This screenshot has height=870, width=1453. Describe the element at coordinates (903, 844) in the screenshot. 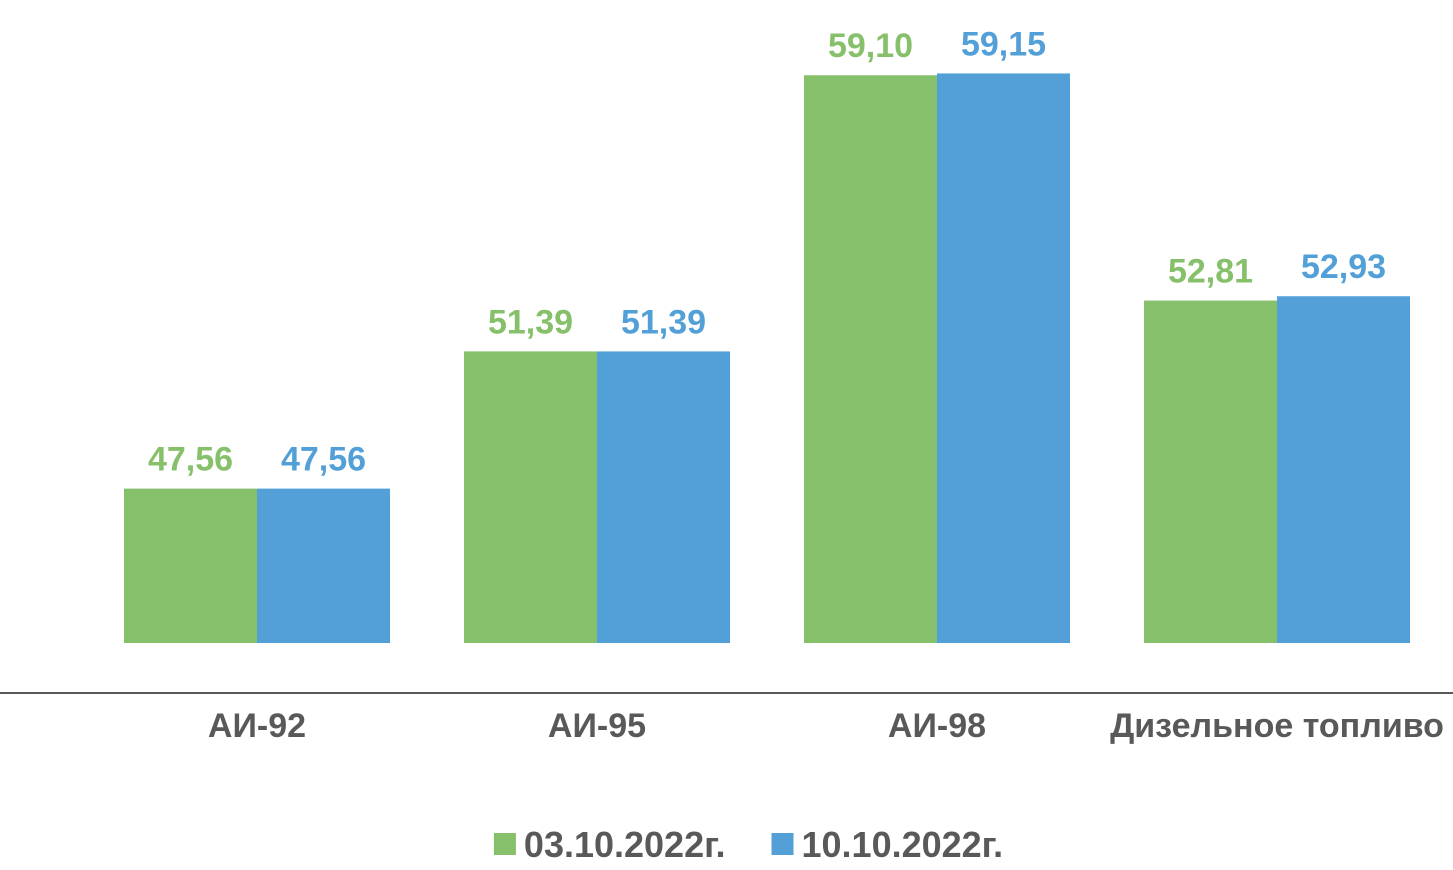

I see `legend-label-series-2: 10.10.2022г.` at that location.